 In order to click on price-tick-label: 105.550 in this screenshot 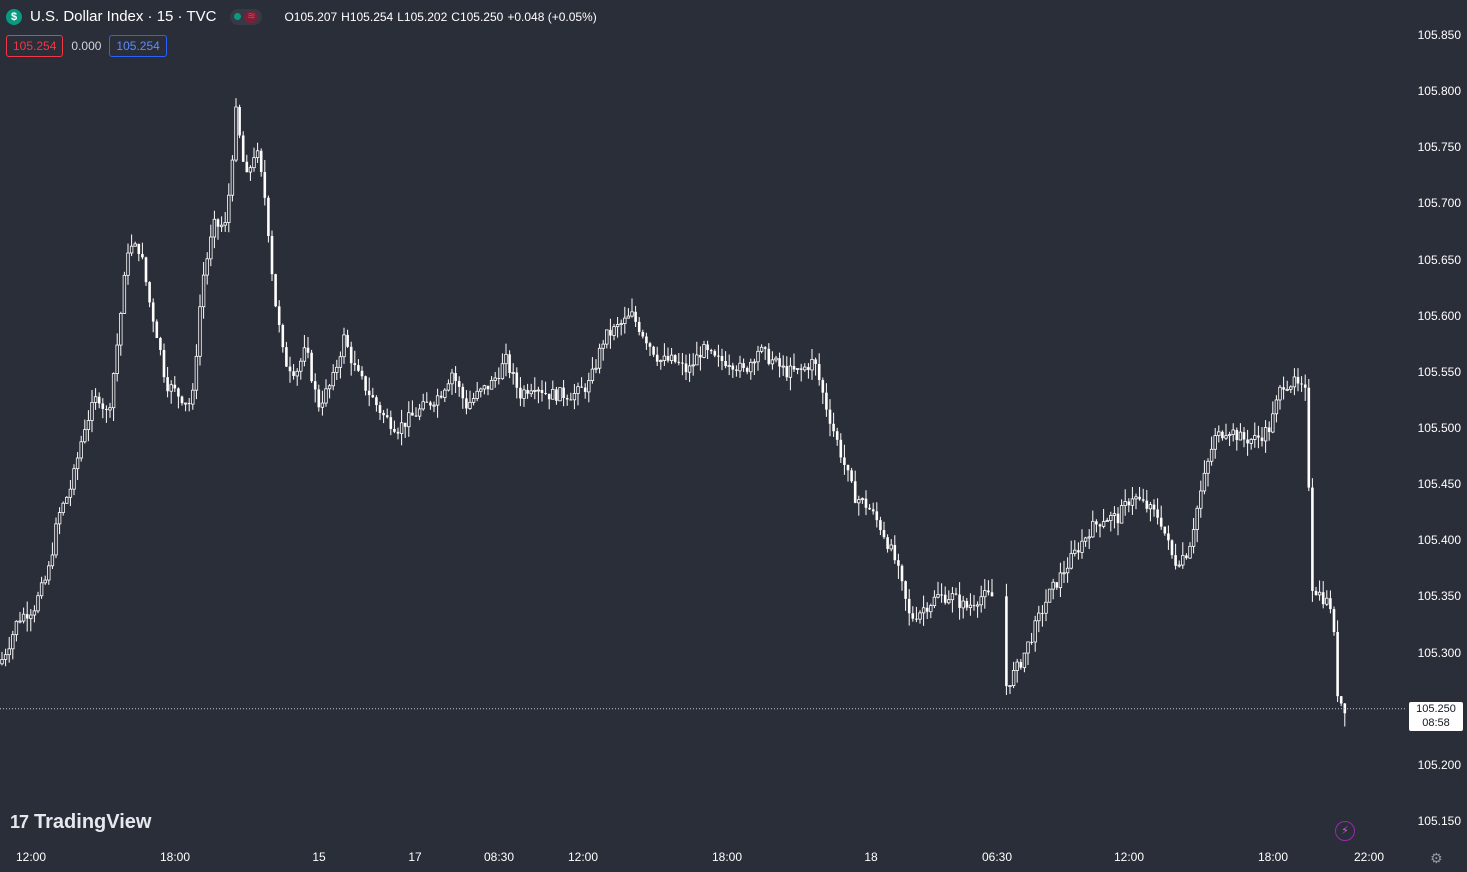, I will do `click(1439, 371)`.